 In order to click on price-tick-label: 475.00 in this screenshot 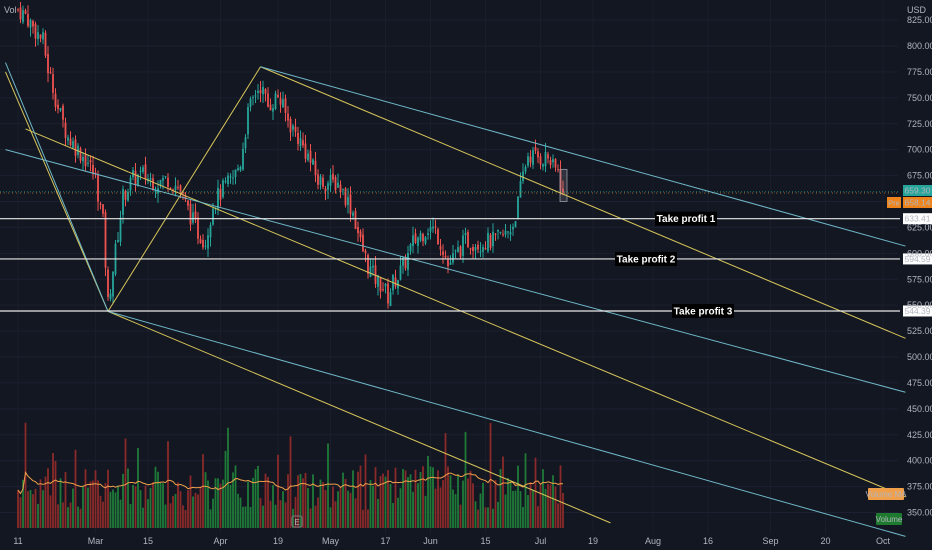, I will do `click(919, 383)`.